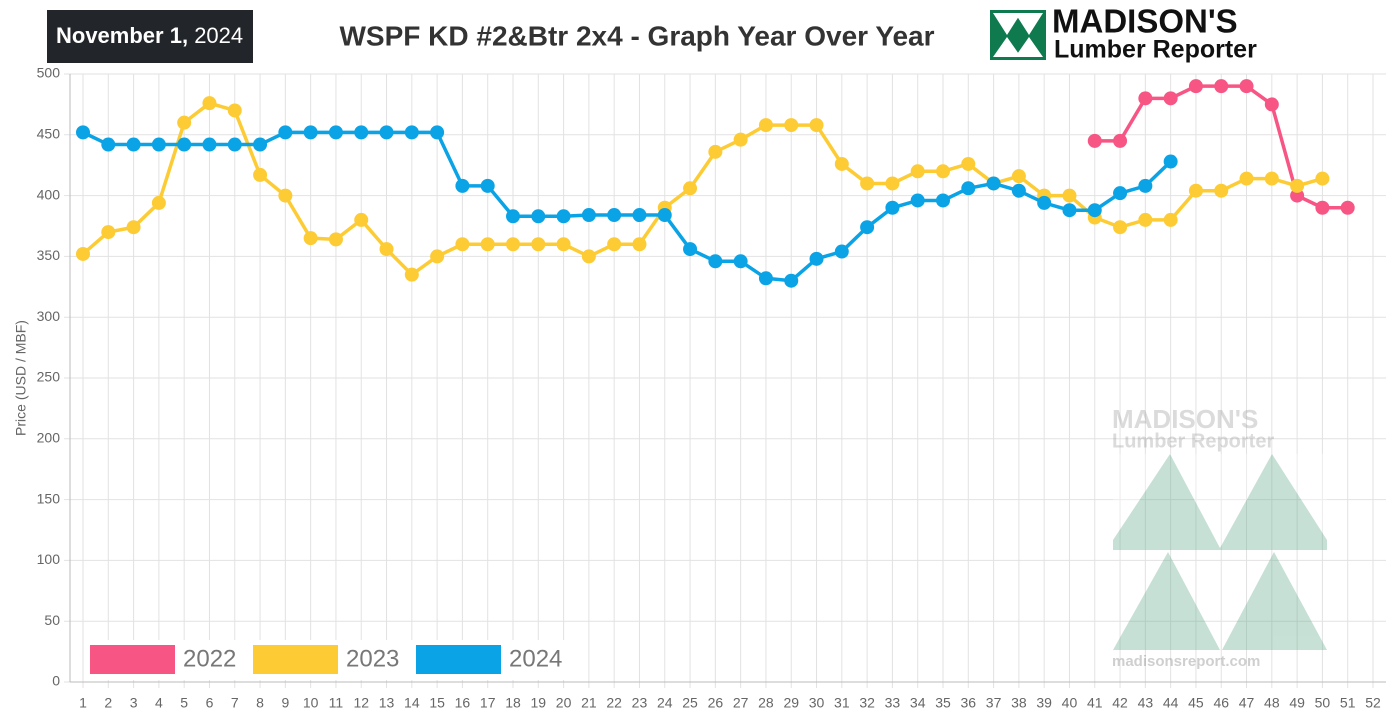  What do you see at coordinates (716, 703) in the screenshot?
I see `x-tick-label: 26` at bounding box center [716, 703].